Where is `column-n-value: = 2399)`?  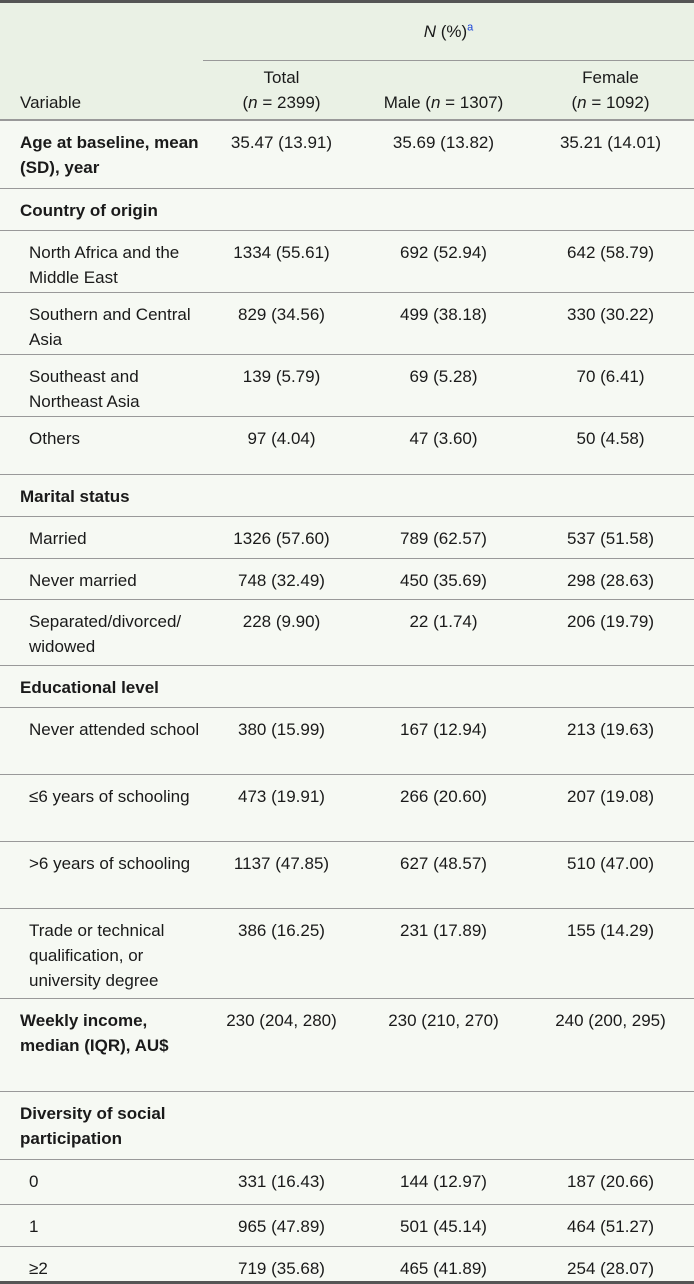 column-n-value: = 2399) is located at coordinates (289, 102).